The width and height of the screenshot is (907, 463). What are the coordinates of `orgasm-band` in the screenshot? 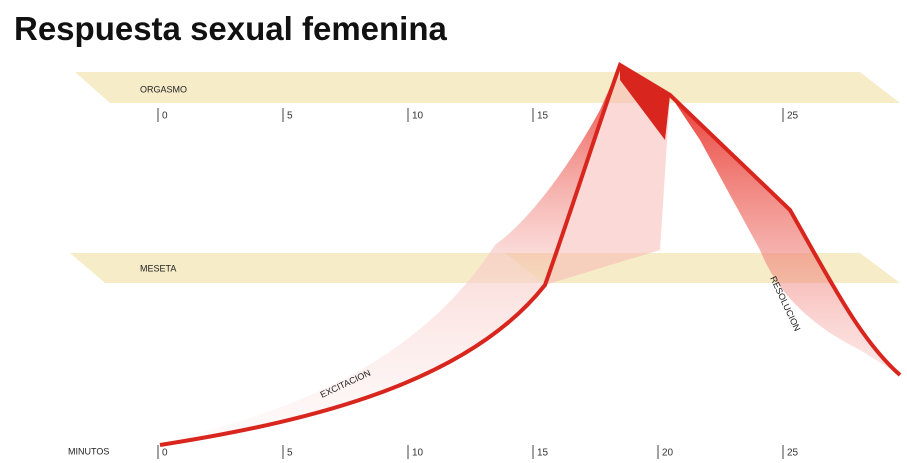 It's located at (487, 87).